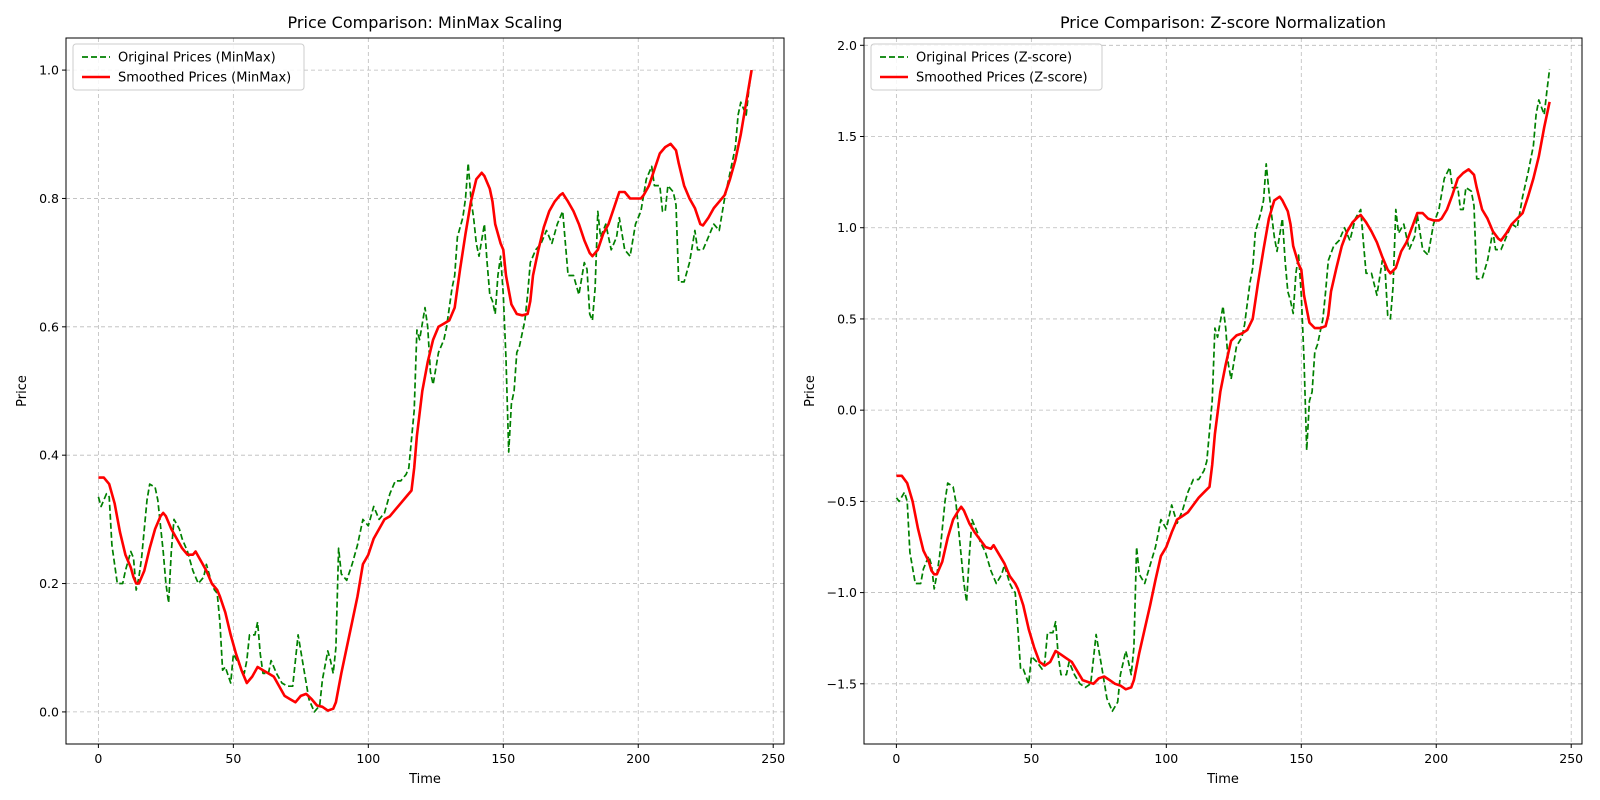 The height and width of the screenshot is (800, 1600). I want to click on y-tick-label: 2.0, so click(847, 45).